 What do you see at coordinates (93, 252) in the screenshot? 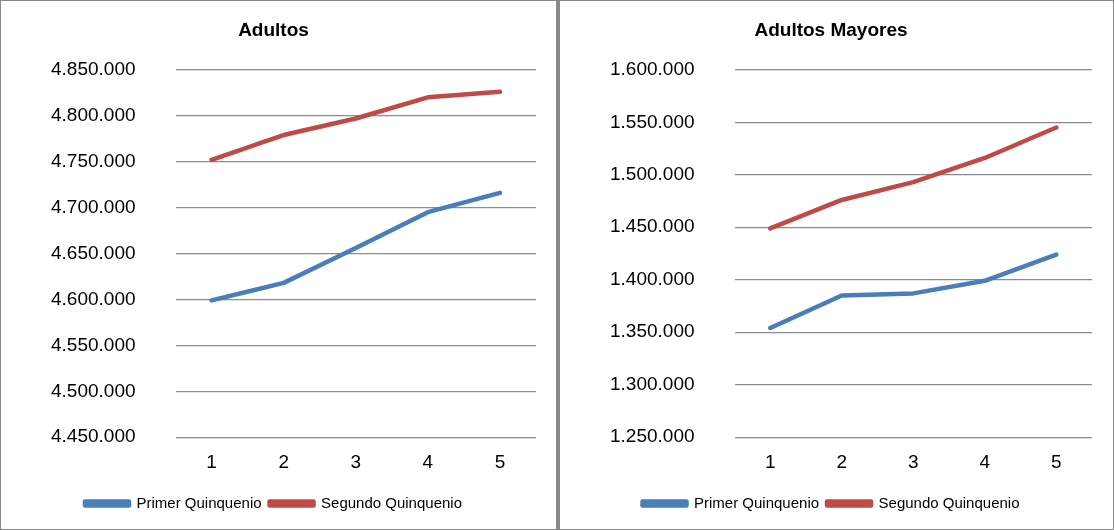
I see `y-tick-label: 4.650.000` at bounding box center [93, 252].